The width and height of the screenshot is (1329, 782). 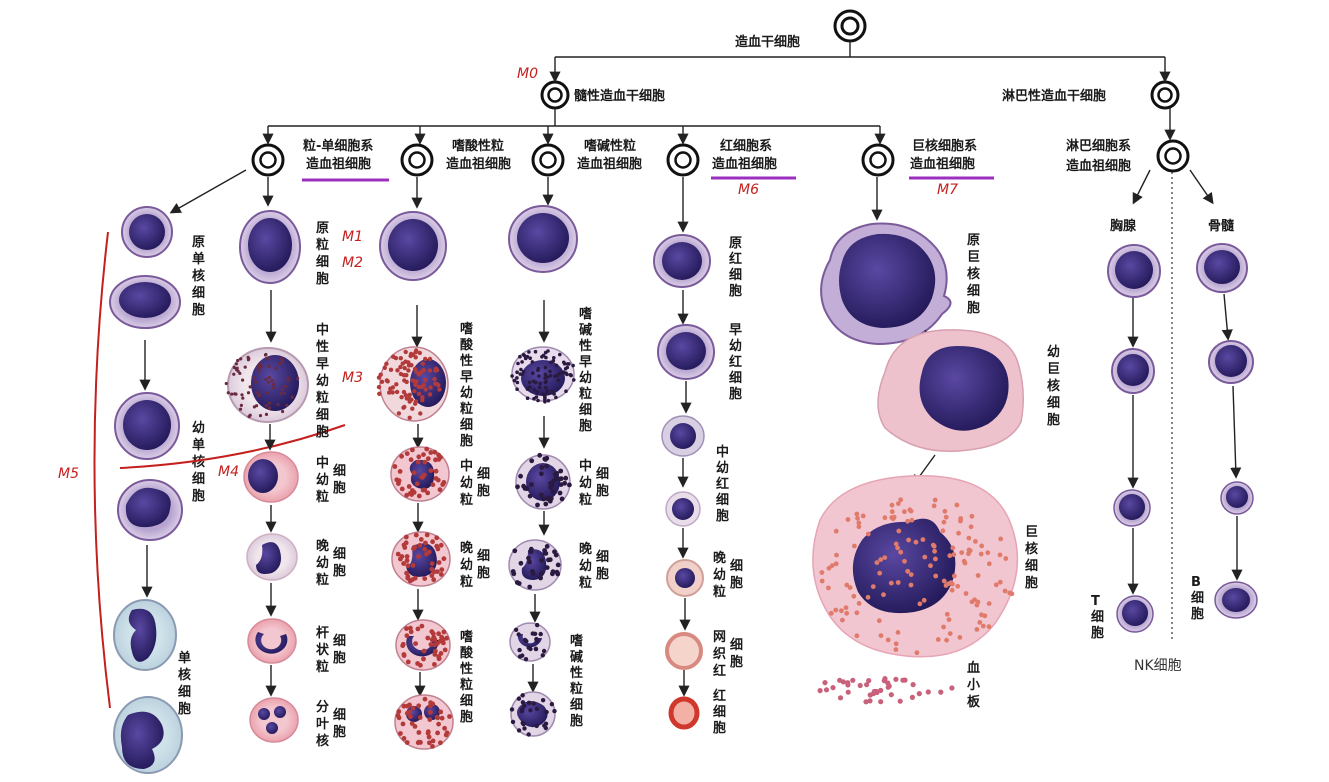 What do you see at coordinates (543, 375) in the screenshot?
I see `baso-promyelocyte-cell` at bounding box center [543, 375].